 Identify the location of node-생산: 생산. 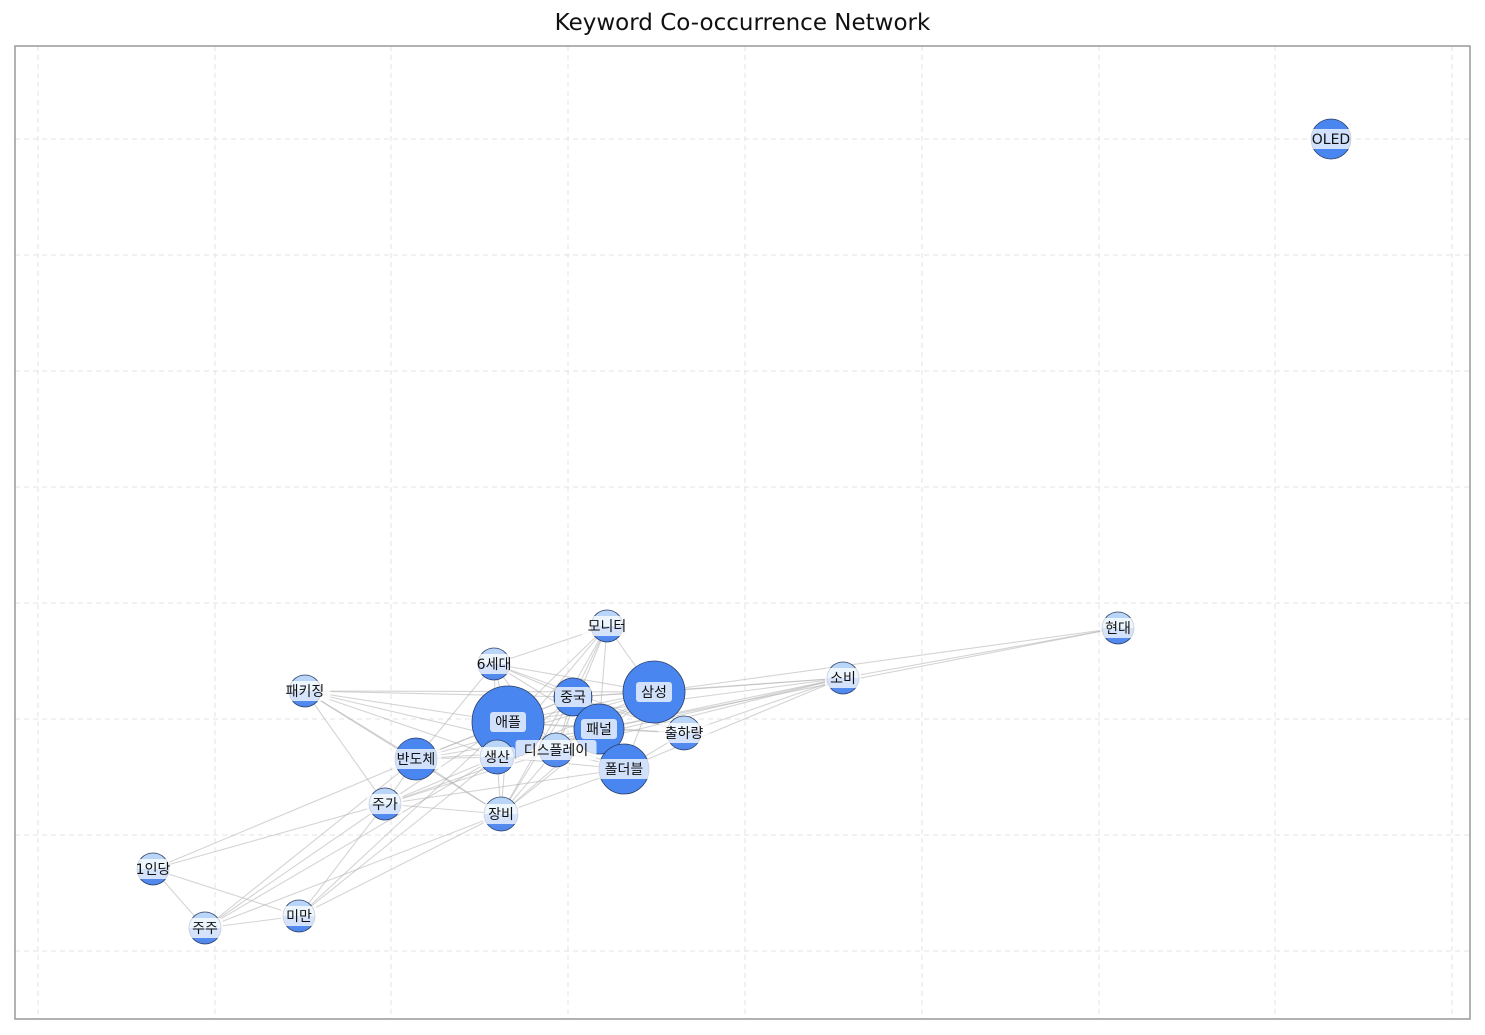
(497, 757).